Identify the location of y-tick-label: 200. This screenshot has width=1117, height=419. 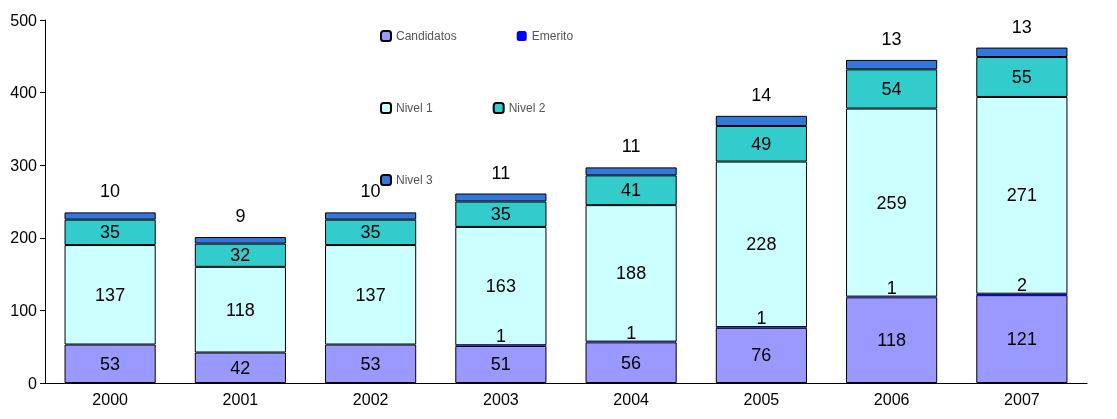
(24, 238).